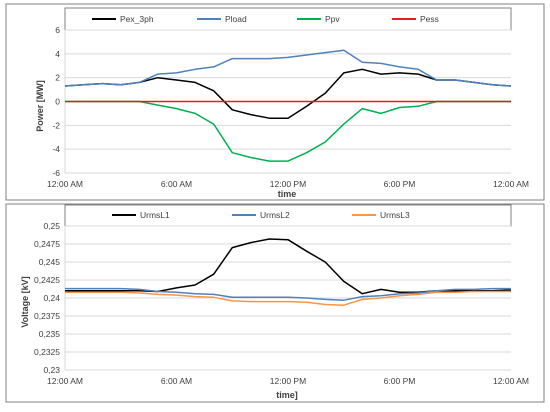 This screenshot has width=550, height=412. I want to click on series-line-urmsl2, so click(288, 294).